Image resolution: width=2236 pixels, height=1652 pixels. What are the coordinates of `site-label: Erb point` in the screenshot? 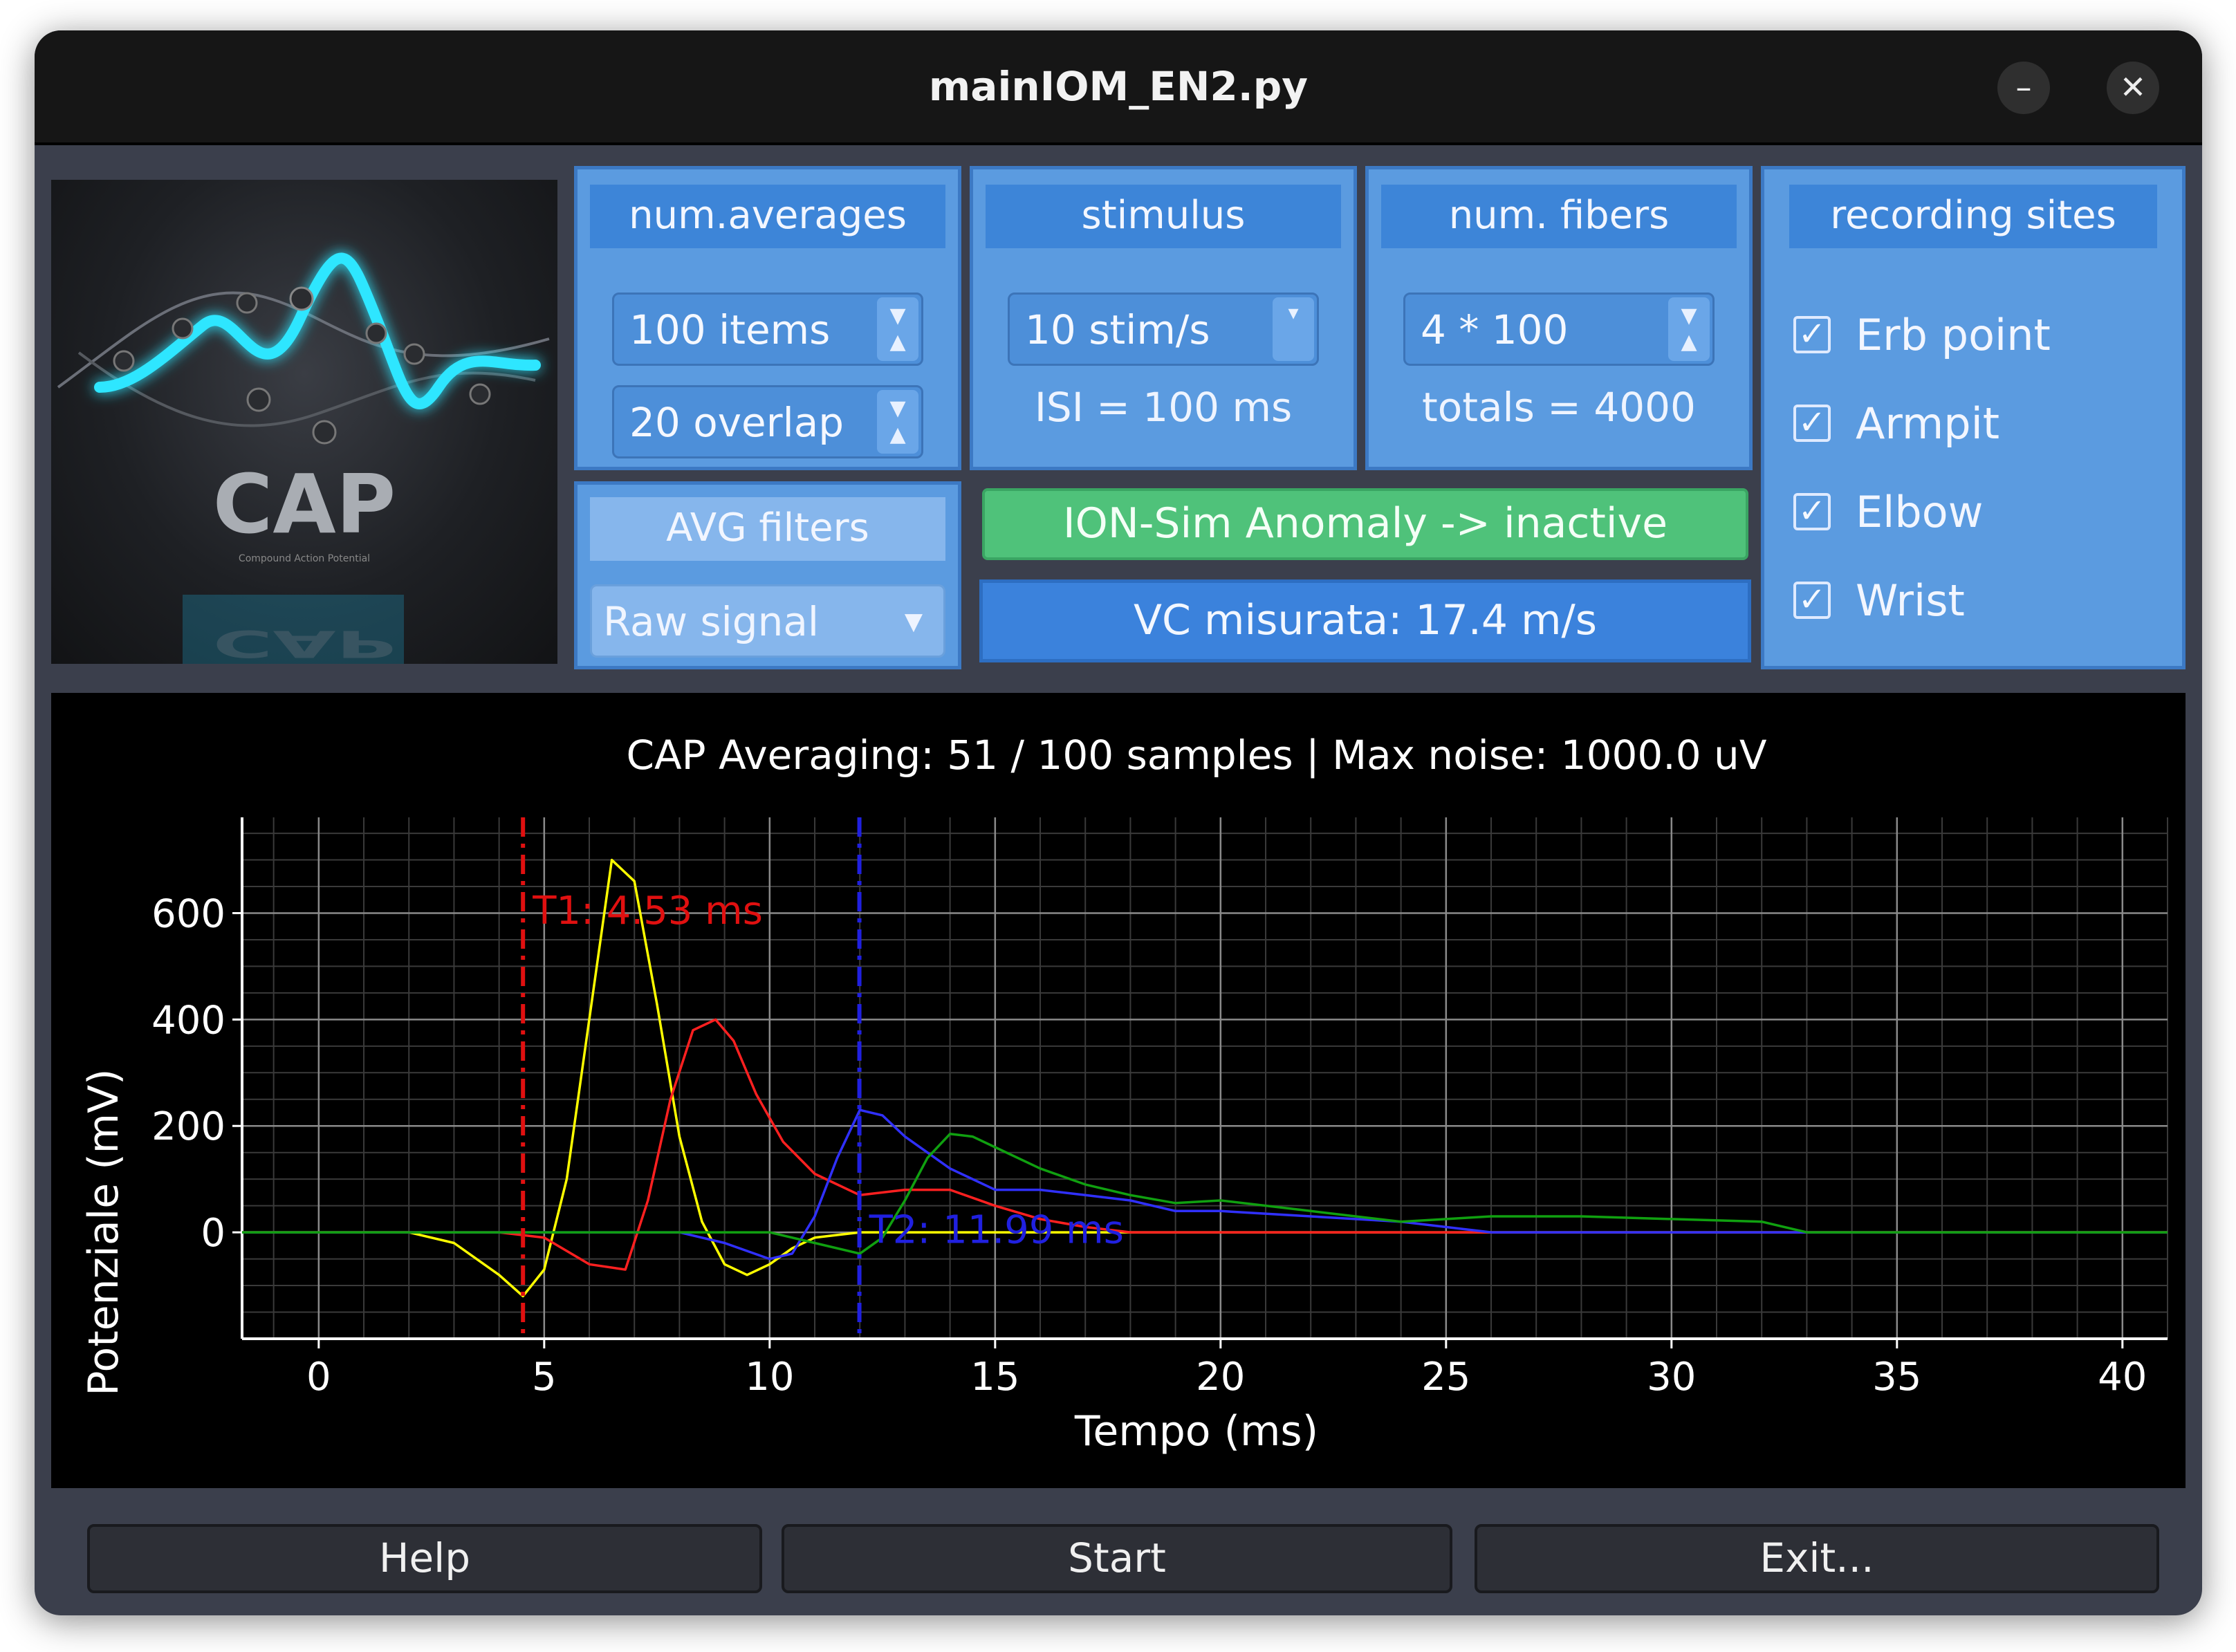 It's located at (1953, 335).